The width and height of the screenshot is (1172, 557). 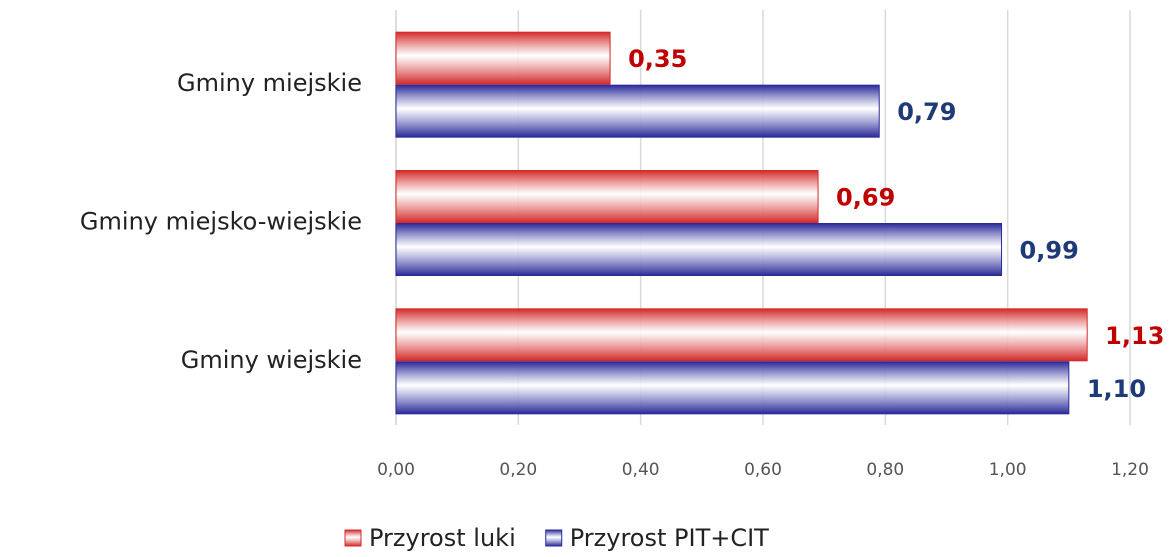 What do you see at coordinates (657, 59) in the screenshot?
I see `value-label: 0,35` at bounding box center [657, 59].